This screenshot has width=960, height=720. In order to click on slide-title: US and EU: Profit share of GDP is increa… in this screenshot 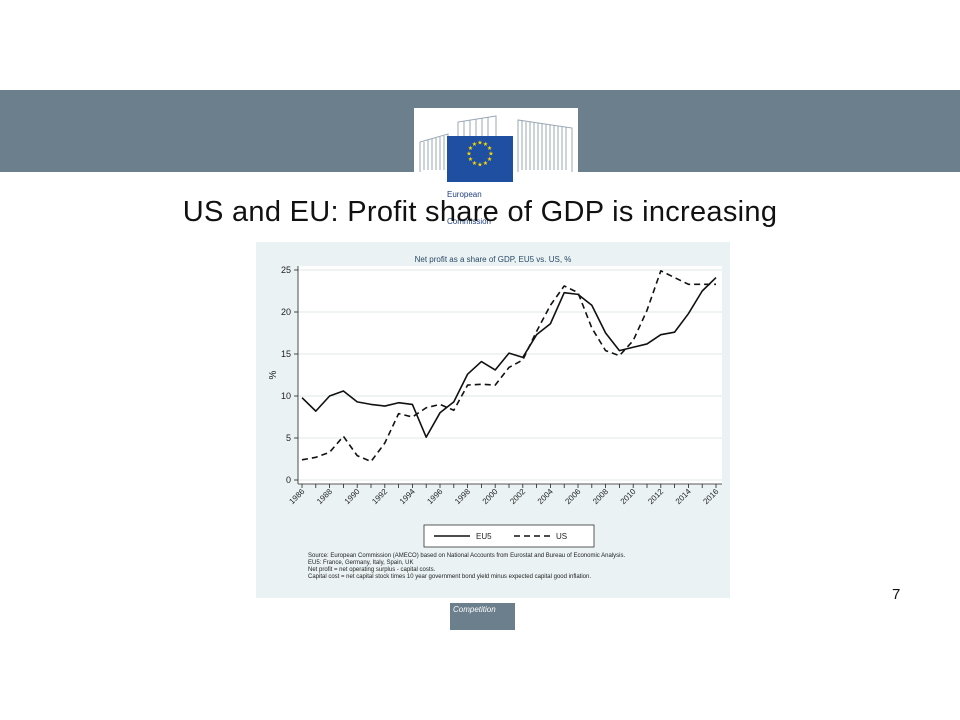, I will do `click(480, 212)`.